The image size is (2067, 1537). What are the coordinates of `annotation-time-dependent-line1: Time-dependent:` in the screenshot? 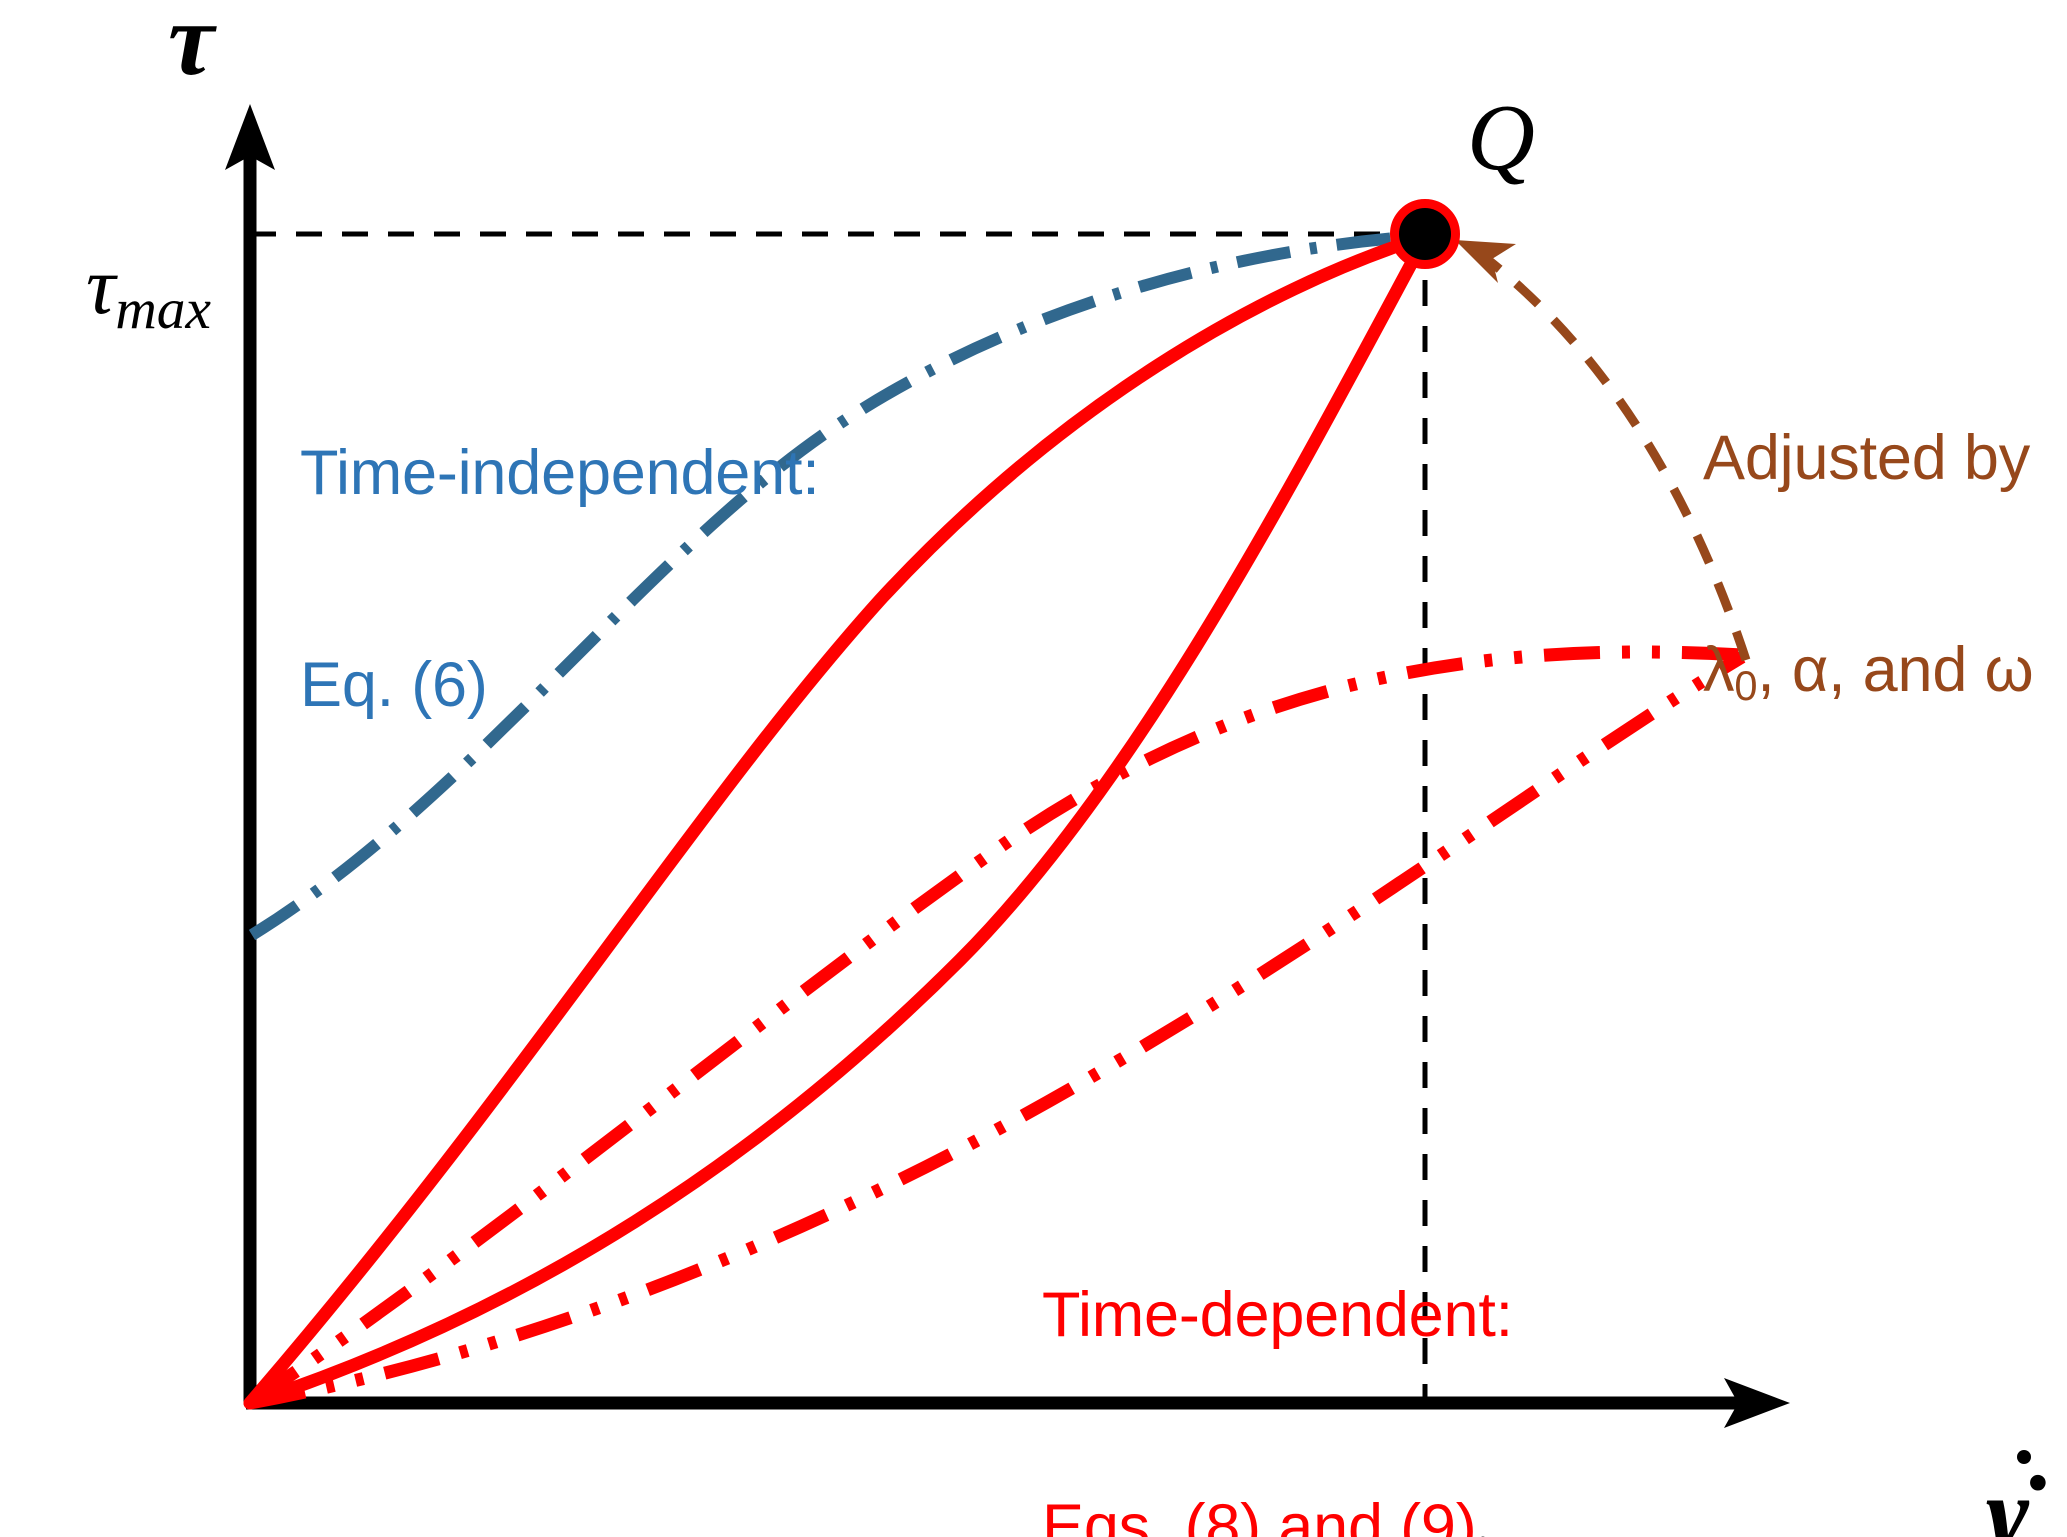 It's located at (1277, 1315).